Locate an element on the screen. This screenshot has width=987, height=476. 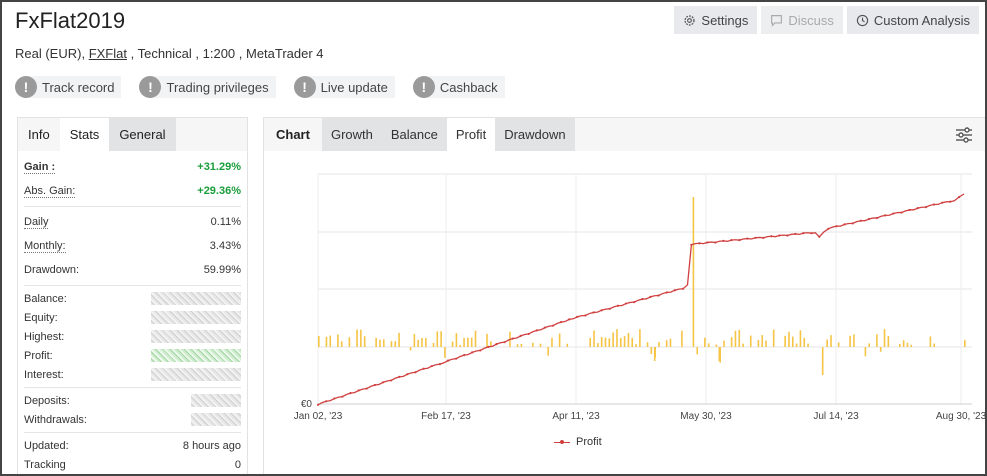
legend-swatch is located at coordinates (562, 441).